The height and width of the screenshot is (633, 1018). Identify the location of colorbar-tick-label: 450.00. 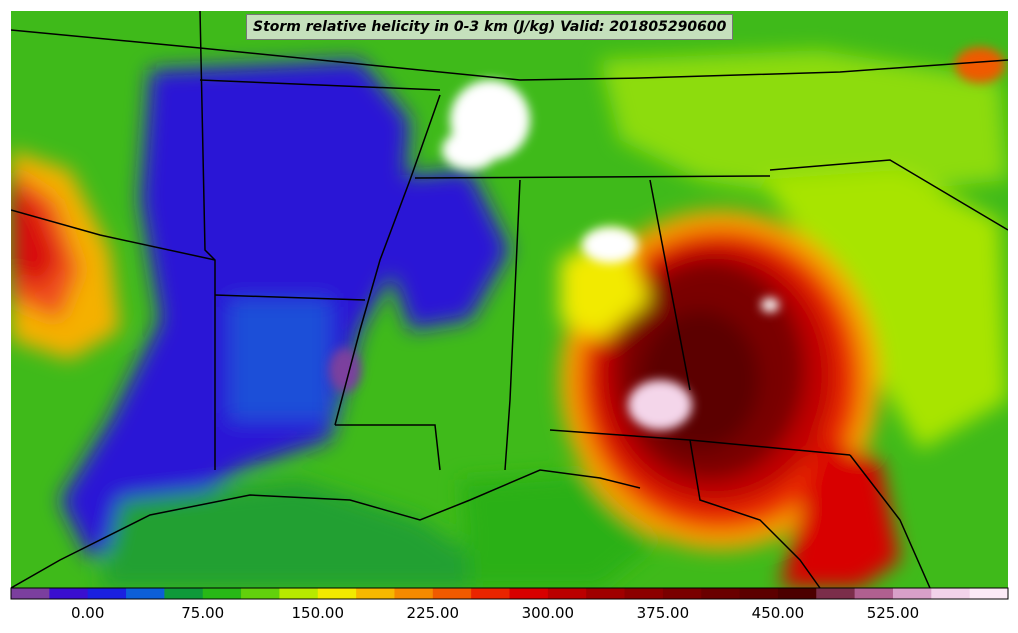
(778, 613).